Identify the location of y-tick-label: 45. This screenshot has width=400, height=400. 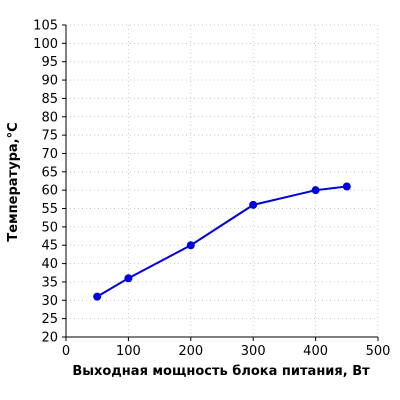
(49, 246).